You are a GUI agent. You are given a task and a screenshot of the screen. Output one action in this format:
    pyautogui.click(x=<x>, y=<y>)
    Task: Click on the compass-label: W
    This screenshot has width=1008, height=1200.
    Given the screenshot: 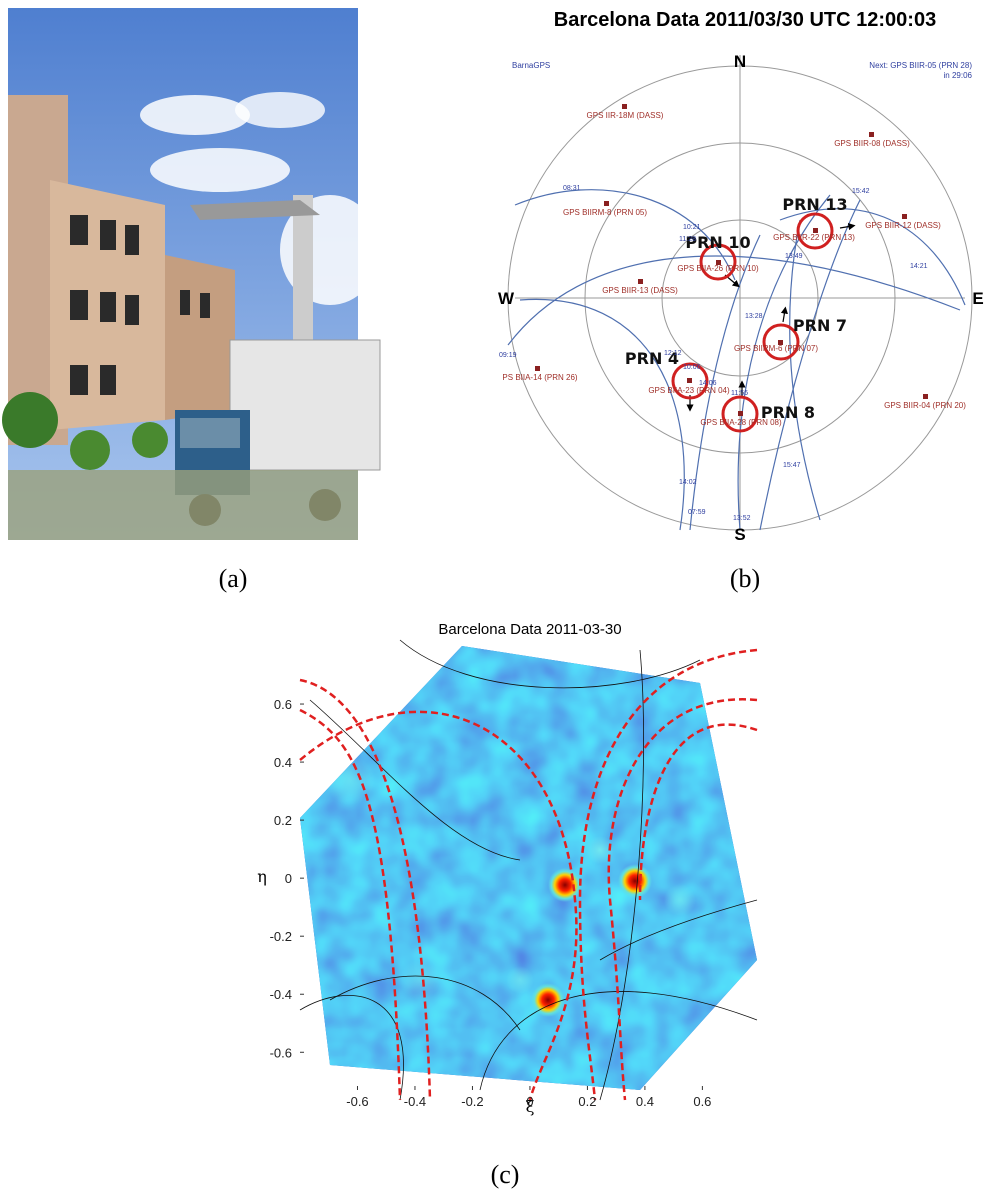 What is the action you would take?
    pyautogui.click(x=506, y=298)
    